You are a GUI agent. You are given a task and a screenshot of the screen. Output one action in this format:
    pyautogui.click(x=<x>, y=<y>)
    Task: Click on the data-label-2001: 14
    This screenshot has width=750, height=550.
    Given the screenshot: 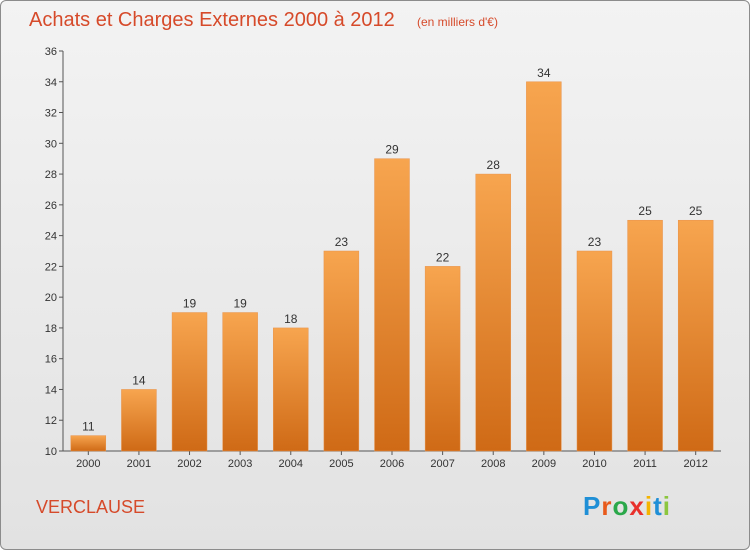 What is the action you would take?
    pyautogui.click(x=139, y=380)
    